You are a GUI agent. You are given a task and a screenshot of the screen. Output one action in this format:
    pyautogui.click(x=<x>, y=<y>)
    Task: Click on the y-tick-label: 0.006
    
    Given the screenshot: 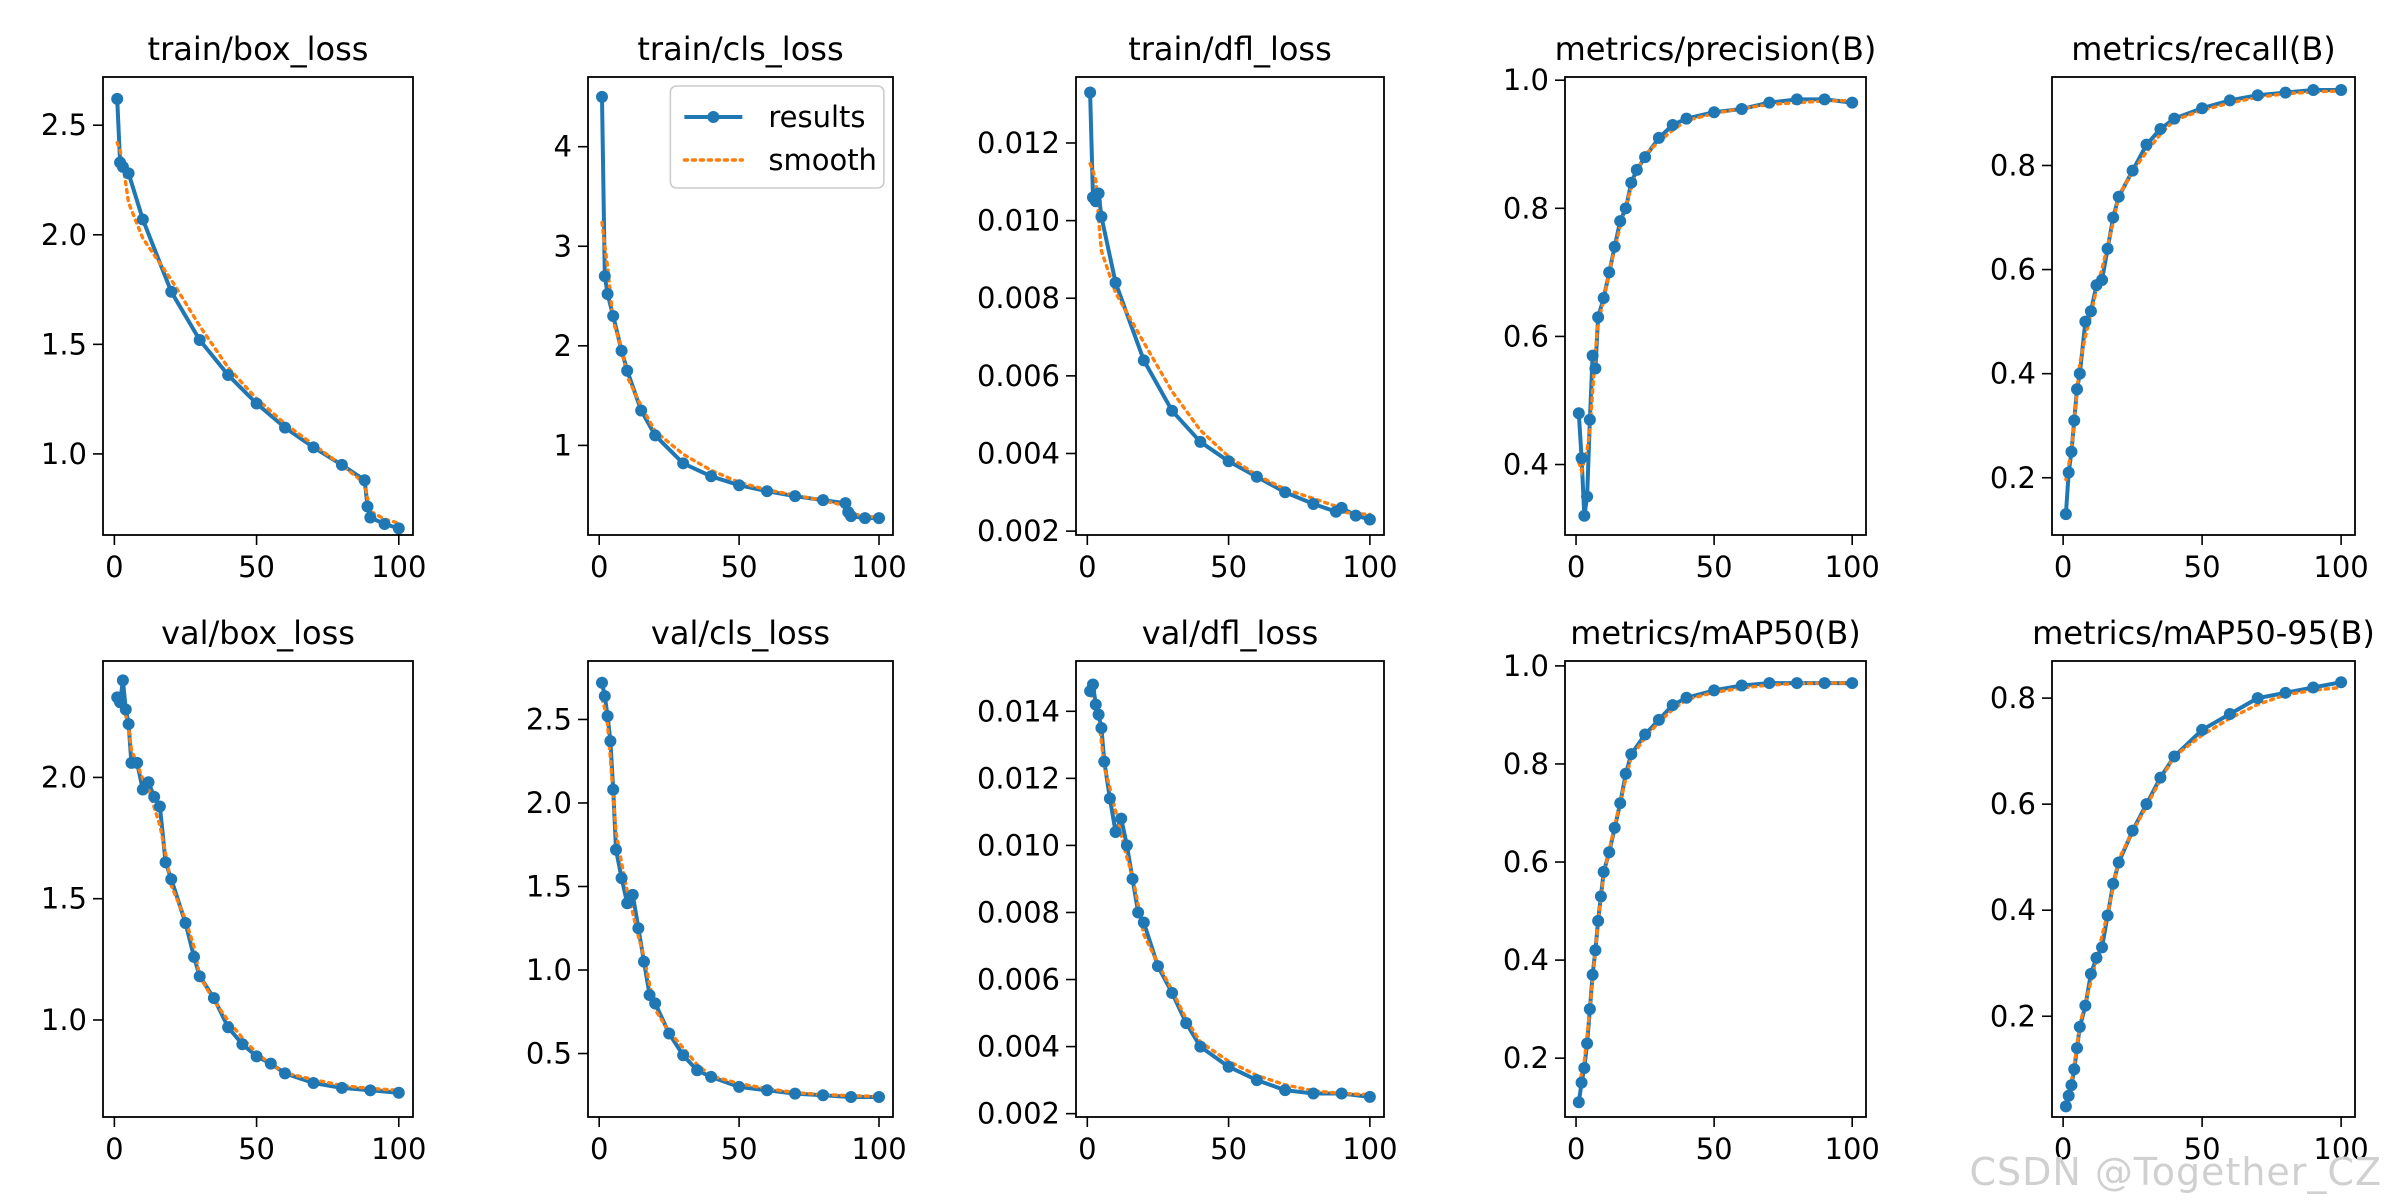 What is the action you would take?
    pyautogui.click(x=1018, y=980)
    